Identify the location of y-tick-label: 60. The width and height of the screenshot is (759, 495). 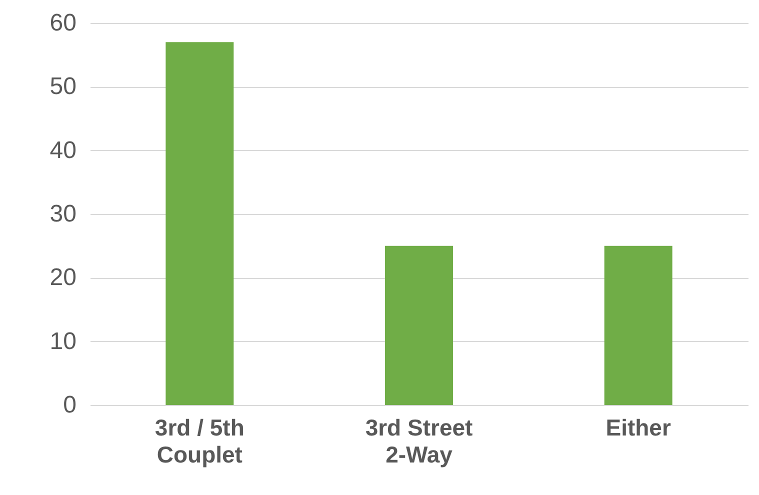
(63, 23).